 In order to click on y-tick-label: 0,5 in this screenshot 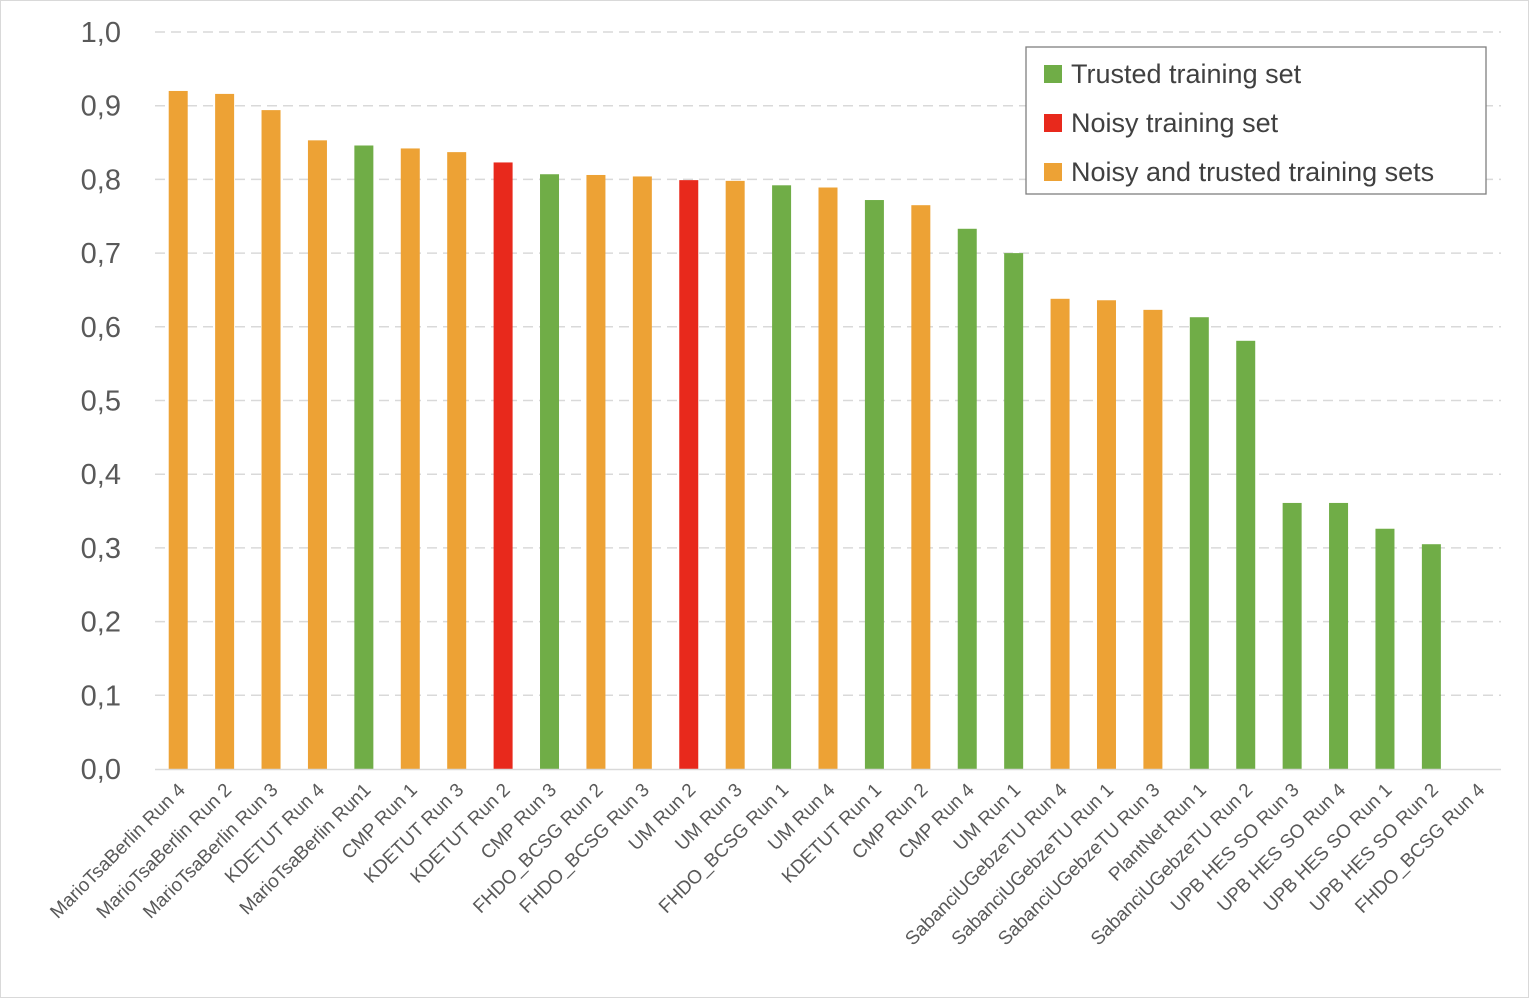, I will do `click(101, 402)`.